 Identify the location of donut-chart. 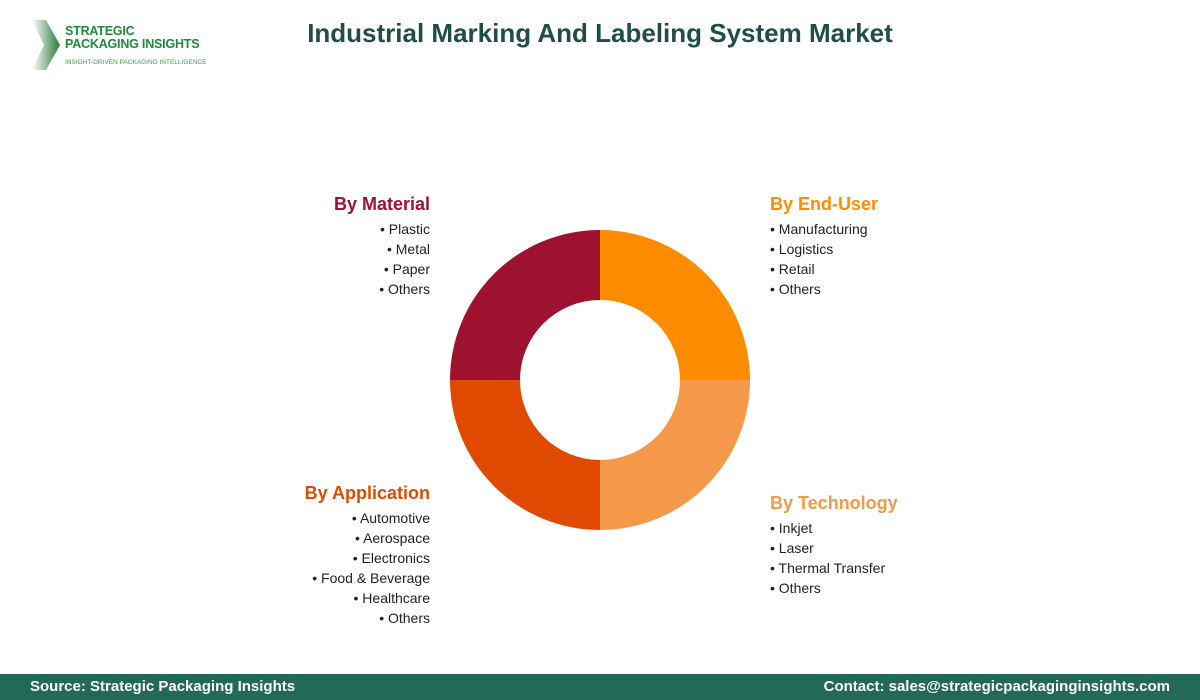
(600, 380).